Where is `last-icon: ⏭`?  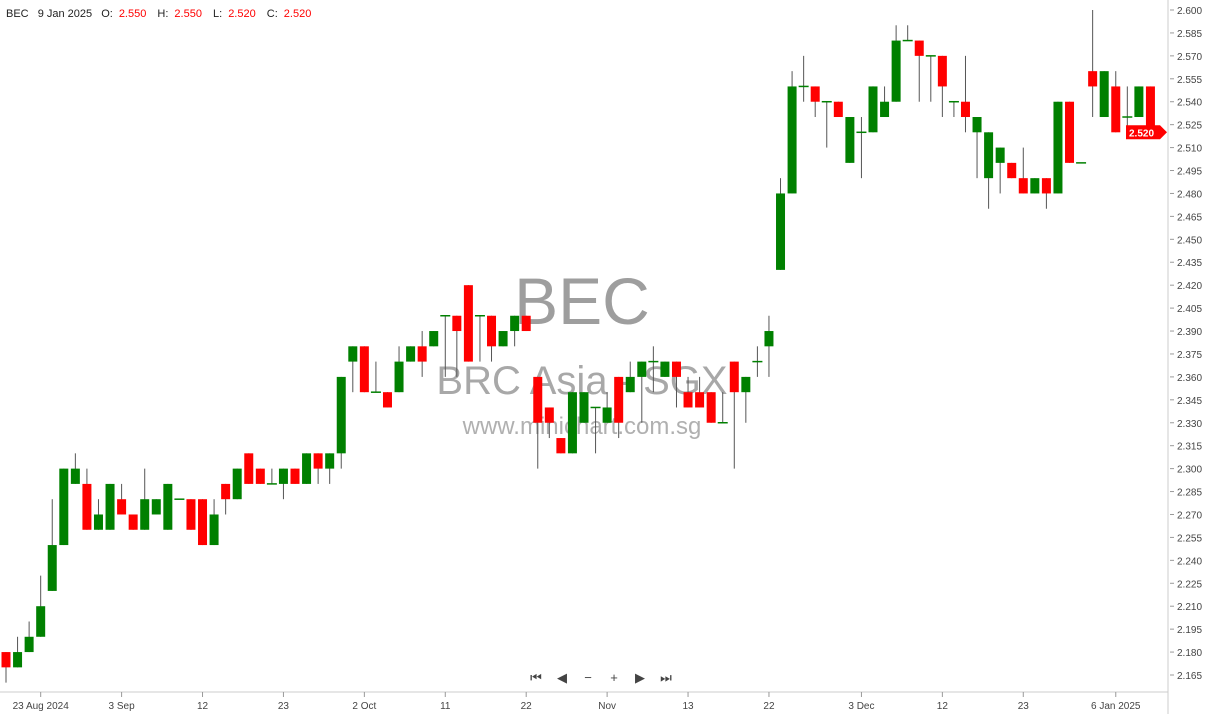 last-icon: ⏭ is located at coordinates (666, 677).